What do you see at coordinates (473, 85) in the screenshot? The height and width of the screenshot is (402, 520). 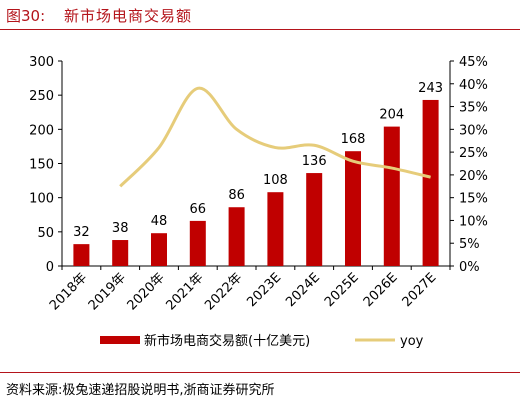 I see `right-tick-label: 40%` at bounding box center [473, 85].